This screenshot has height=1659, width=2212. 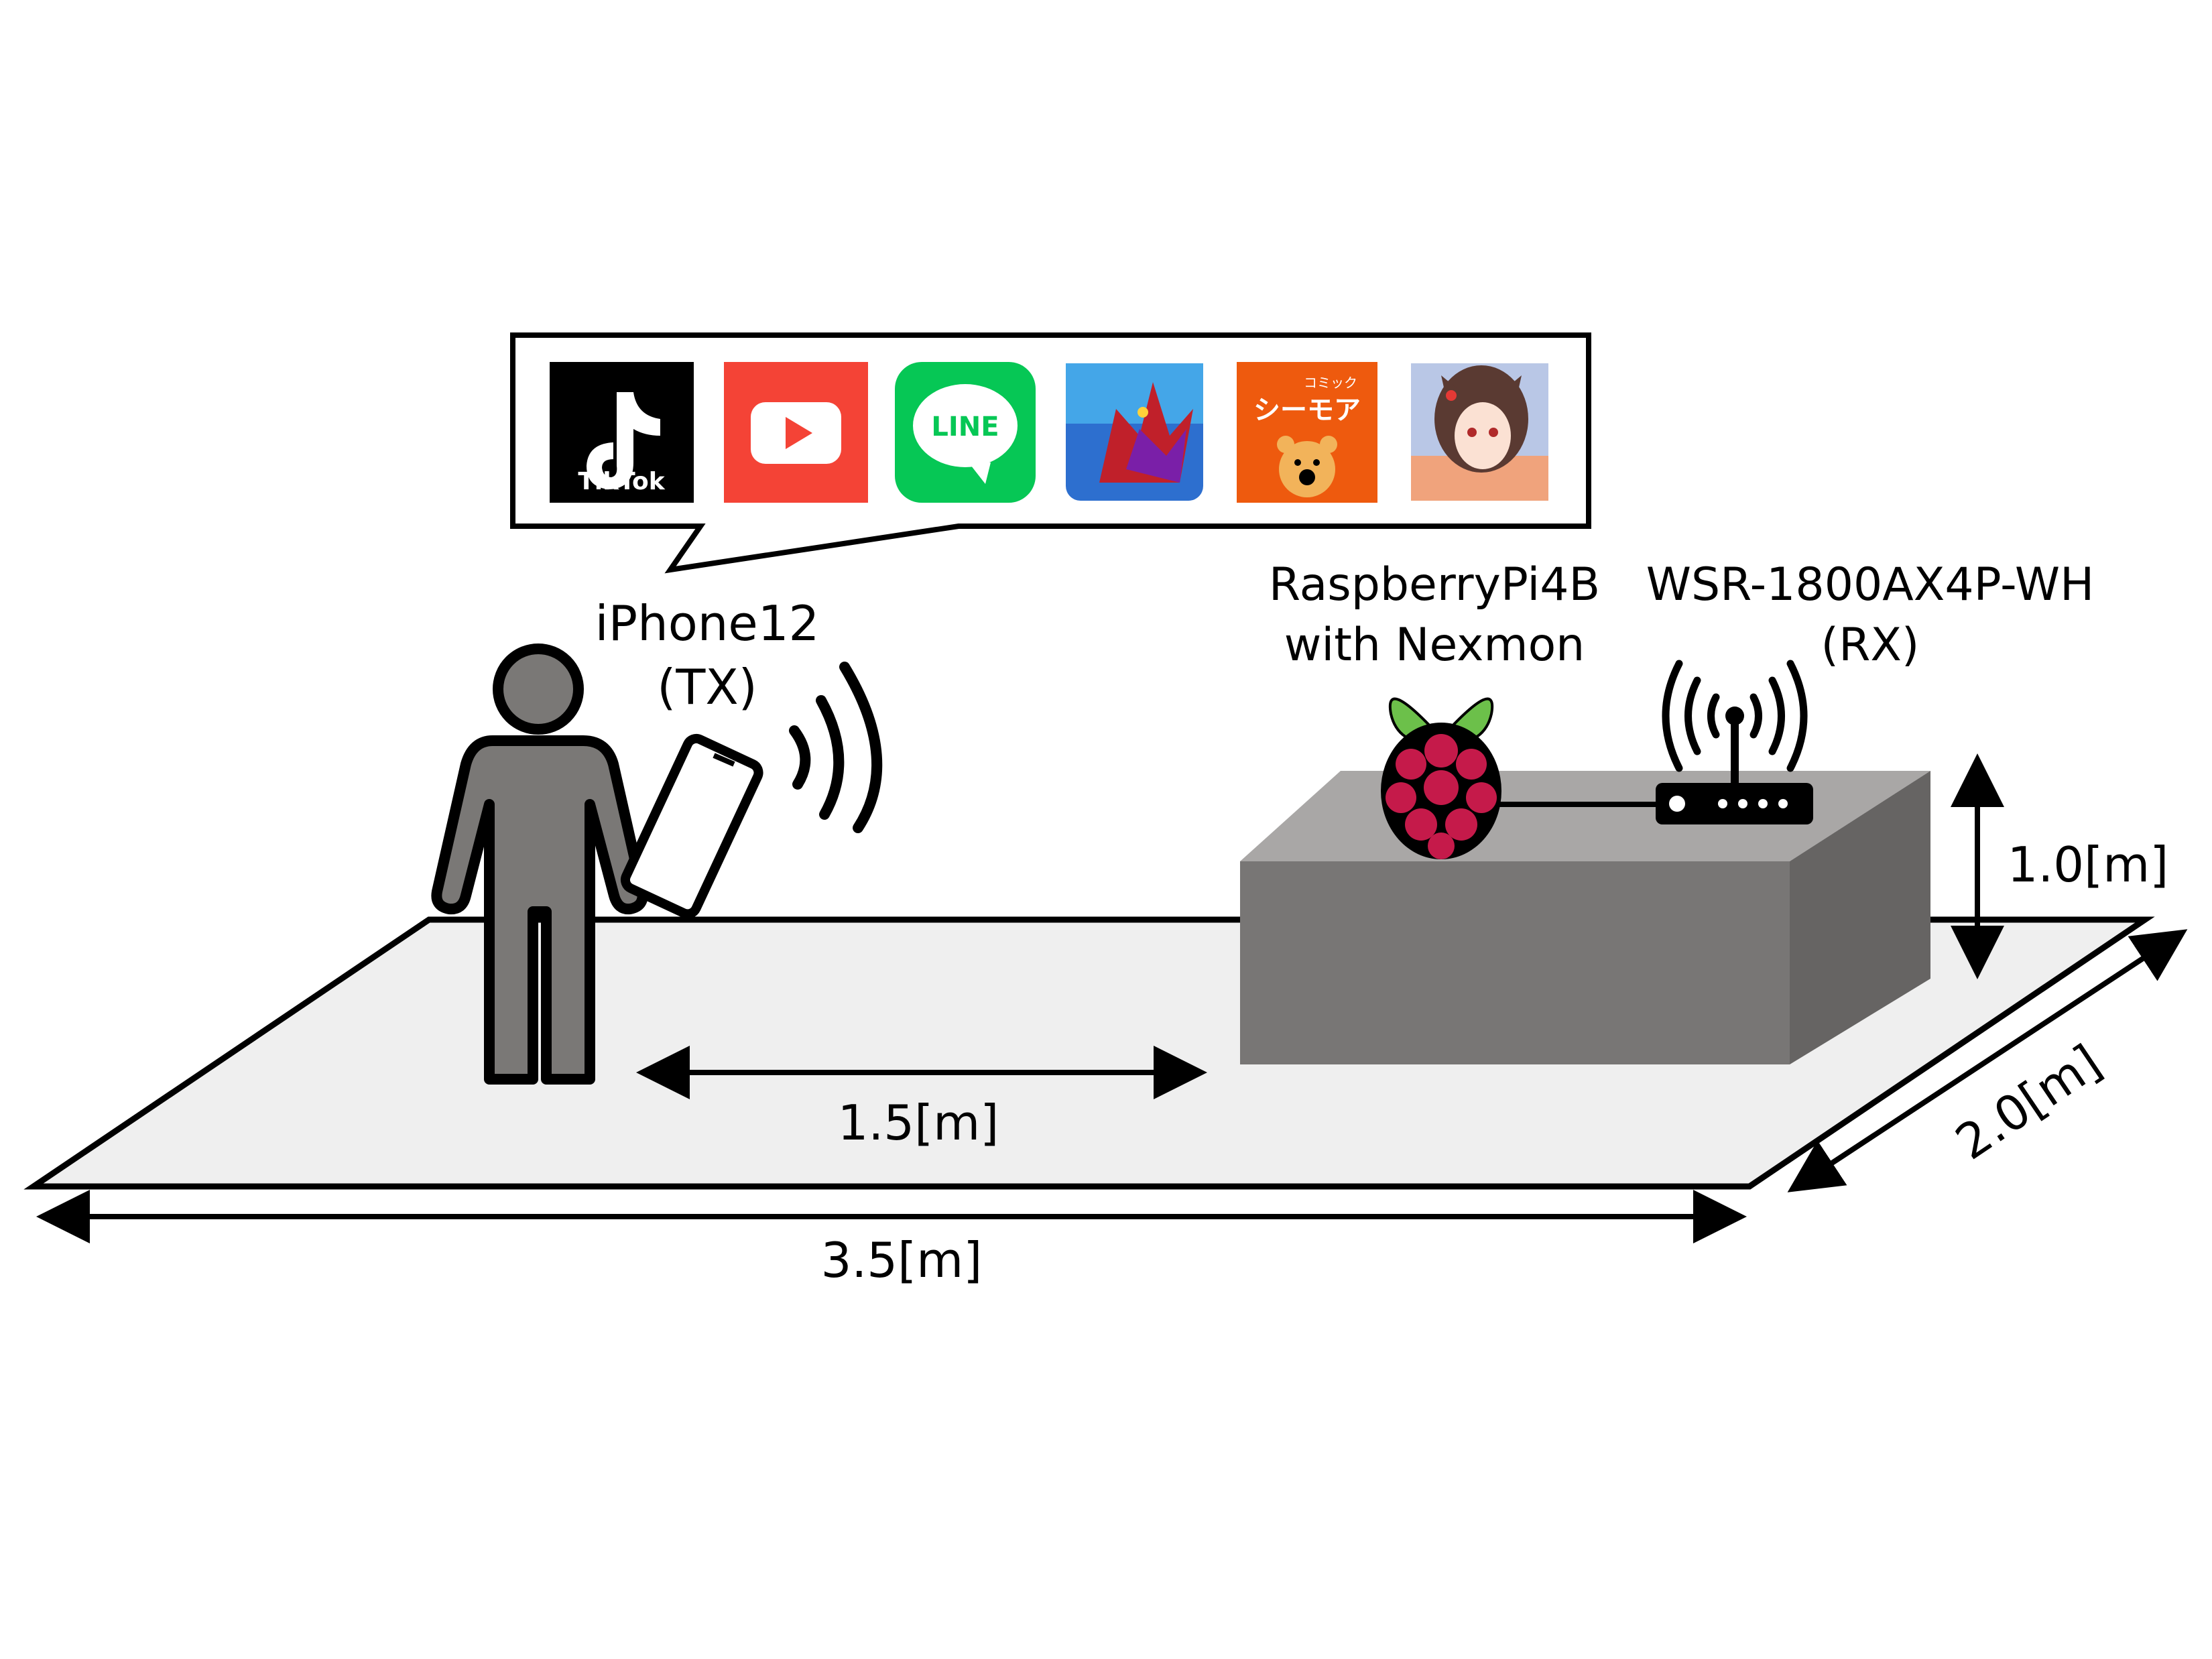 I want to click on tiktok-label: TikTok, so click(x=621, y=481).